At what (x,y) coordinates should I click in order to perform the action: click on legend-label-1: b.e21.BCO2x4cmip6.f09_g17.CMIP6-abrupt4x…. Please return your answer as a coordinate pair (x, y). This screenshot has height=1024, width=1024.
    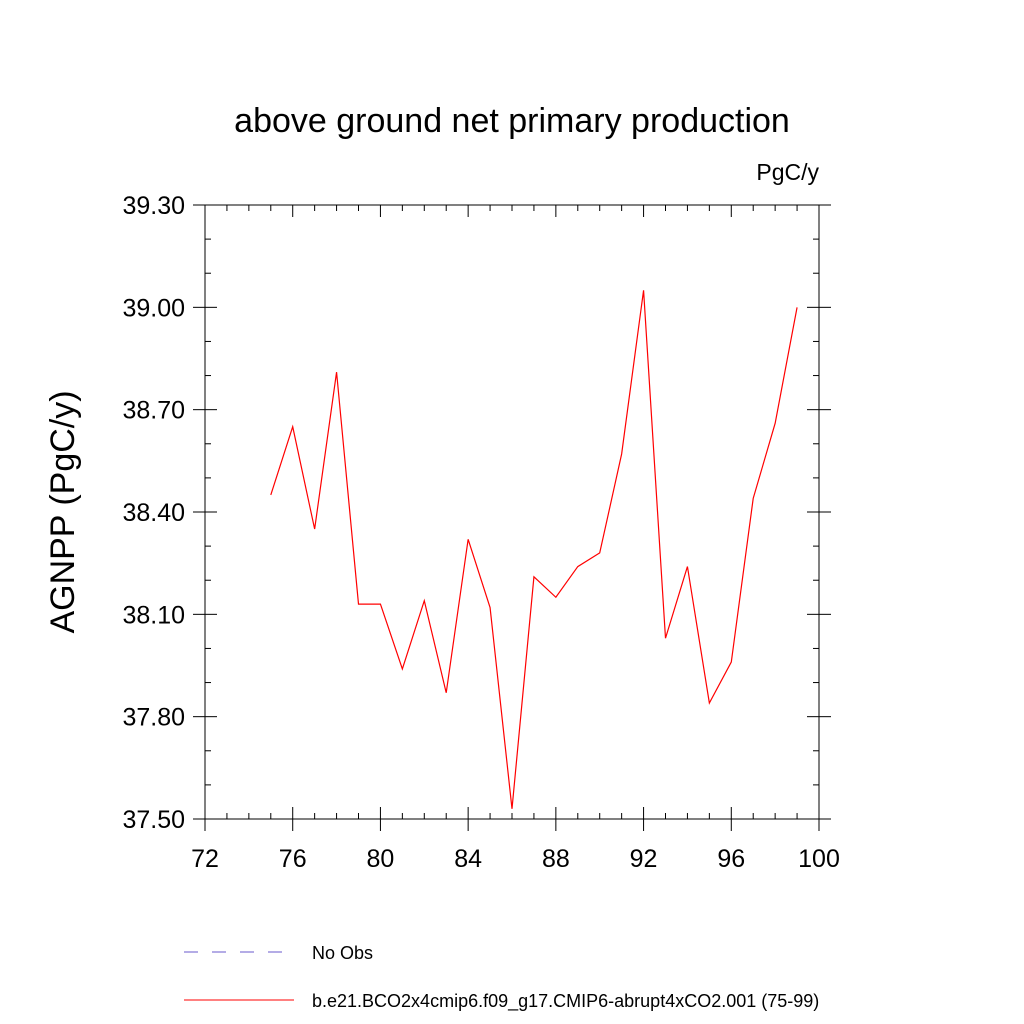
    Looking at the image, I should click on (565, 1001).